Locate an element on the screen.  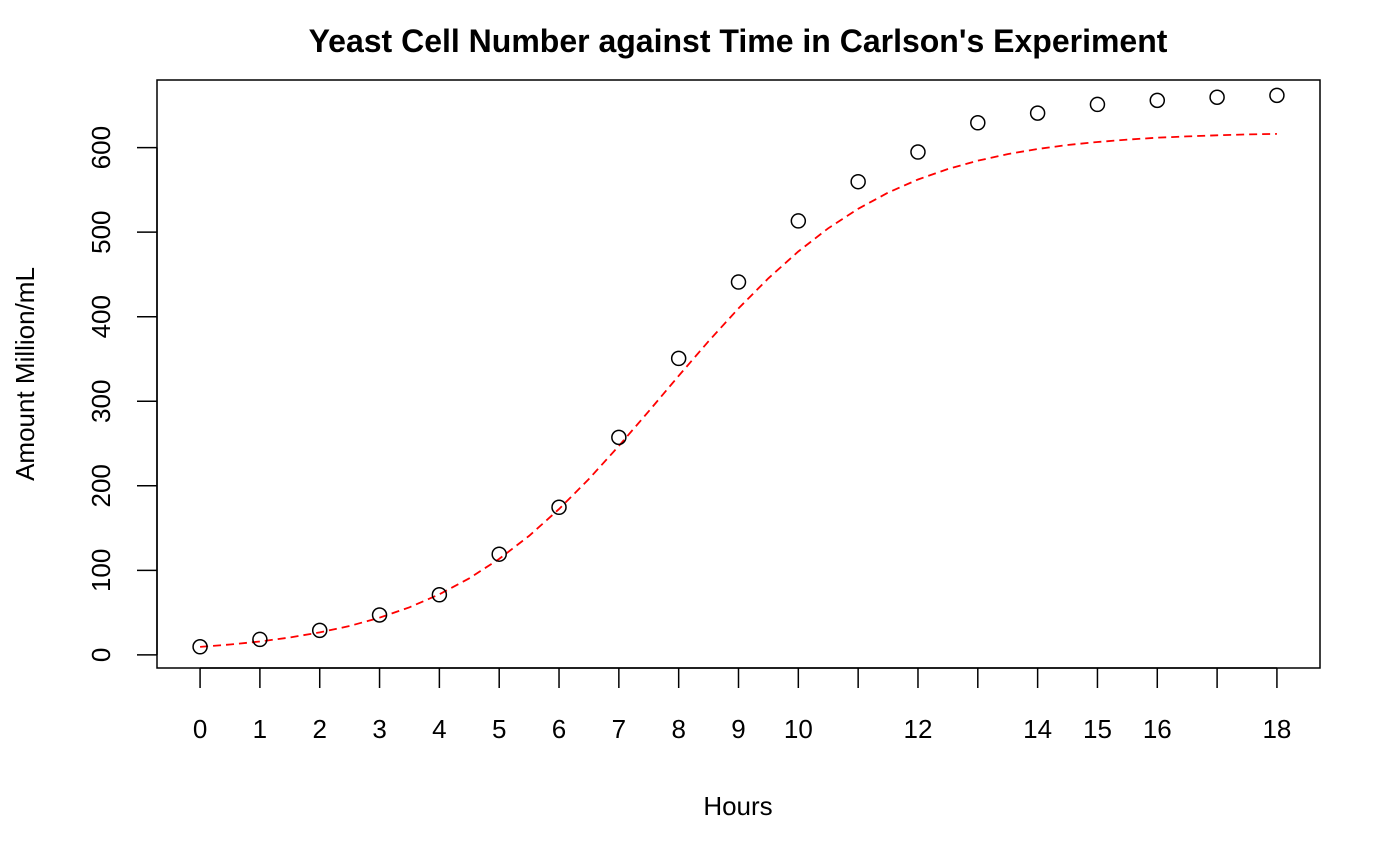
x-tick-label: 12 is located at coordinates (918, 729).